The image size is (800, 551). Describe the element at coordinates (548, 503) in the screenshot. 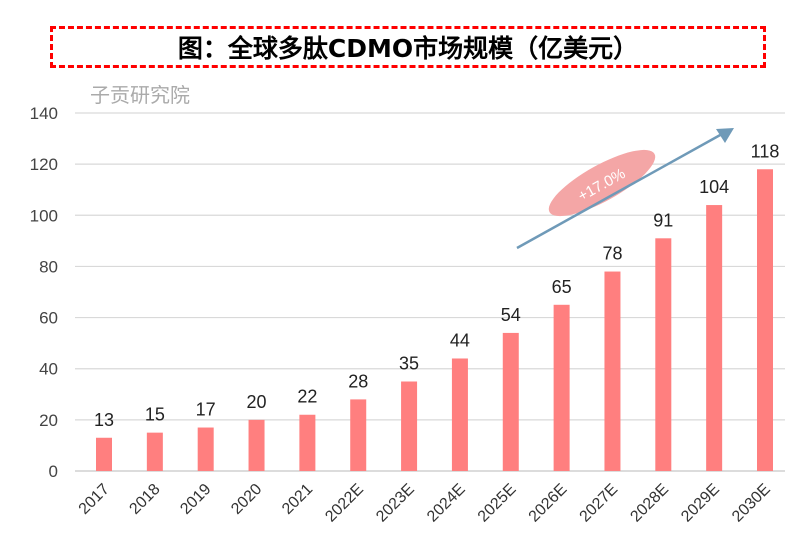

I see `x-tick-label: 2026E` at that location.